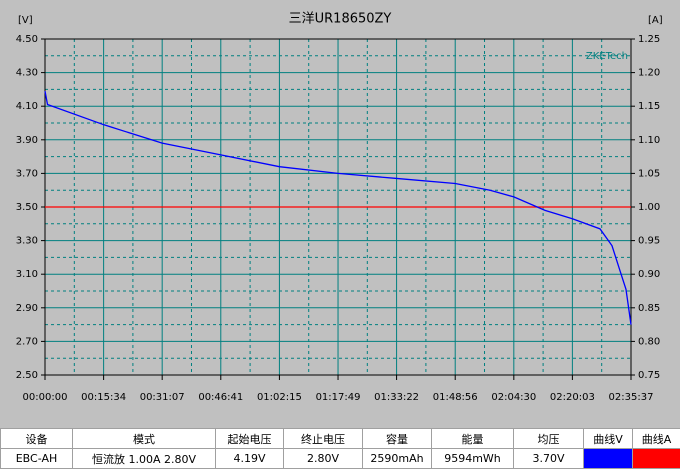 The image size is (680, 469). I want to click on x-tick-label: 00:31:07, so click(162, 397).